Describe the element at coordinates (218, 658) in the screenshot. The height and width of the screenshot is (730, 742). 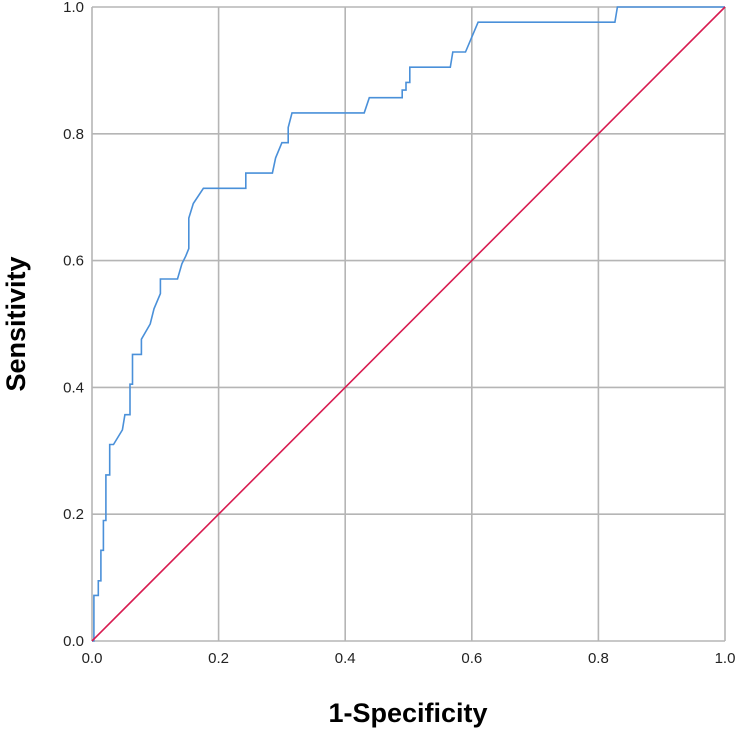
I see `x-tick-label-1: 0.2` at that location.